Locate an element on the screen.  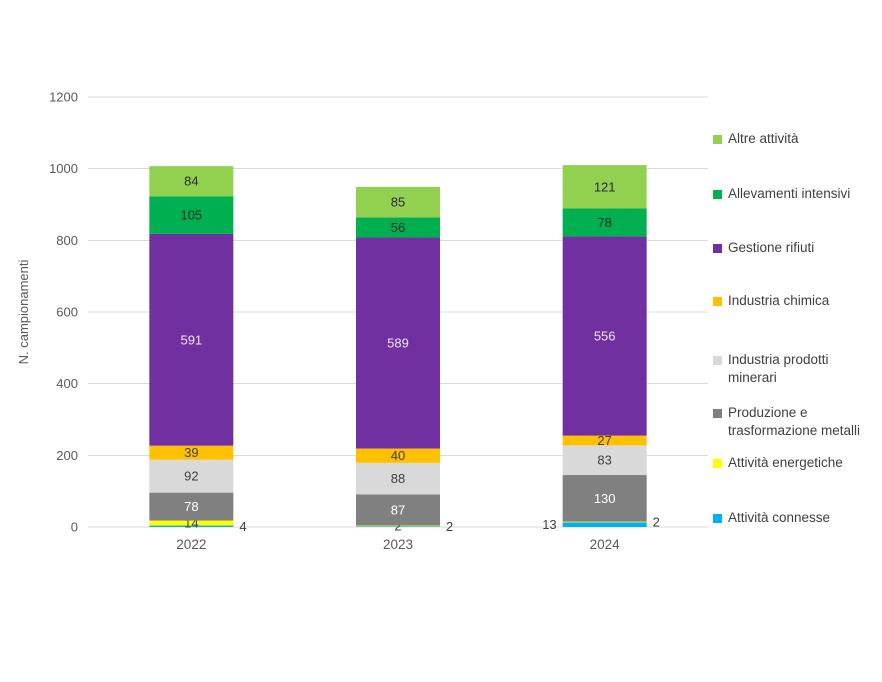
bar-segment-attivita-energetiche-2023 is located at coordinates (398, 526).